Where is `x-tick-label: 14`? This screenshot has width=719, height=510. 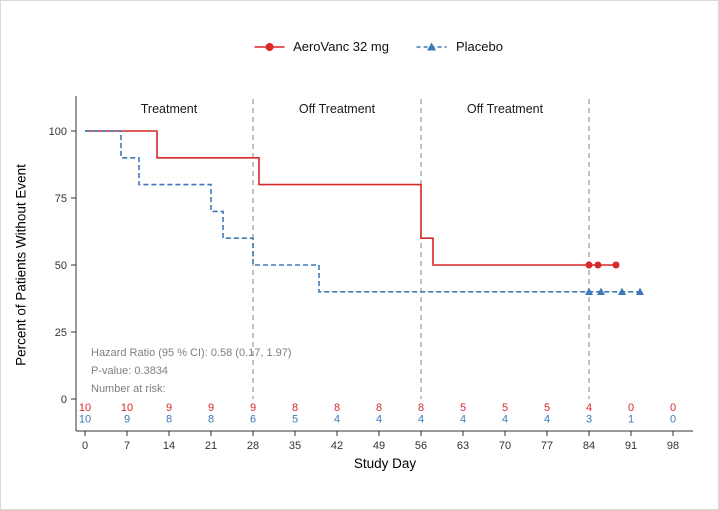
x-tick-label: 14 is located at coordinates (169, 446).